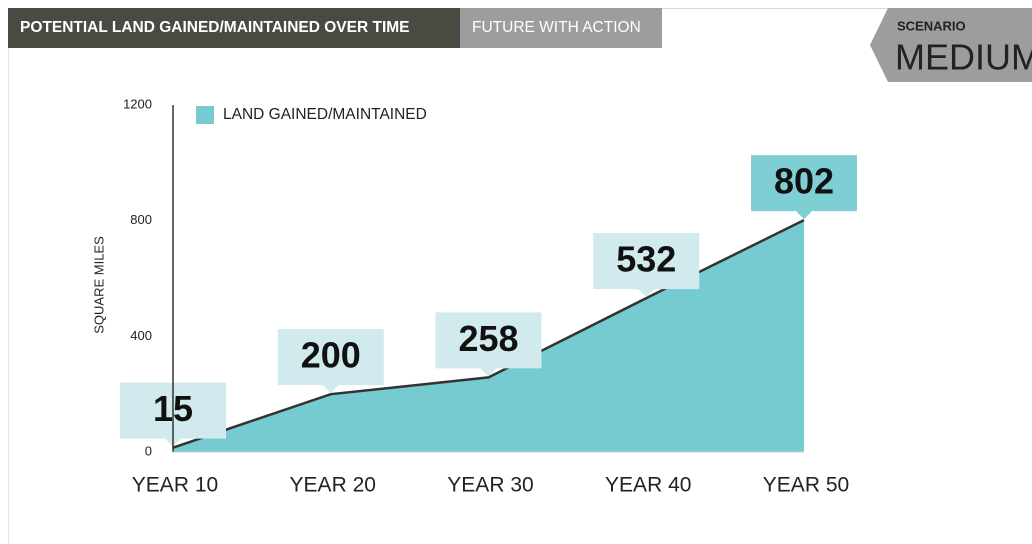 This screenshot has height=544, width=1032. What do you see at coordinates (148, 450) in the screenshot?
I see `y-tick-label: 0` at bounding box center [148, 450].